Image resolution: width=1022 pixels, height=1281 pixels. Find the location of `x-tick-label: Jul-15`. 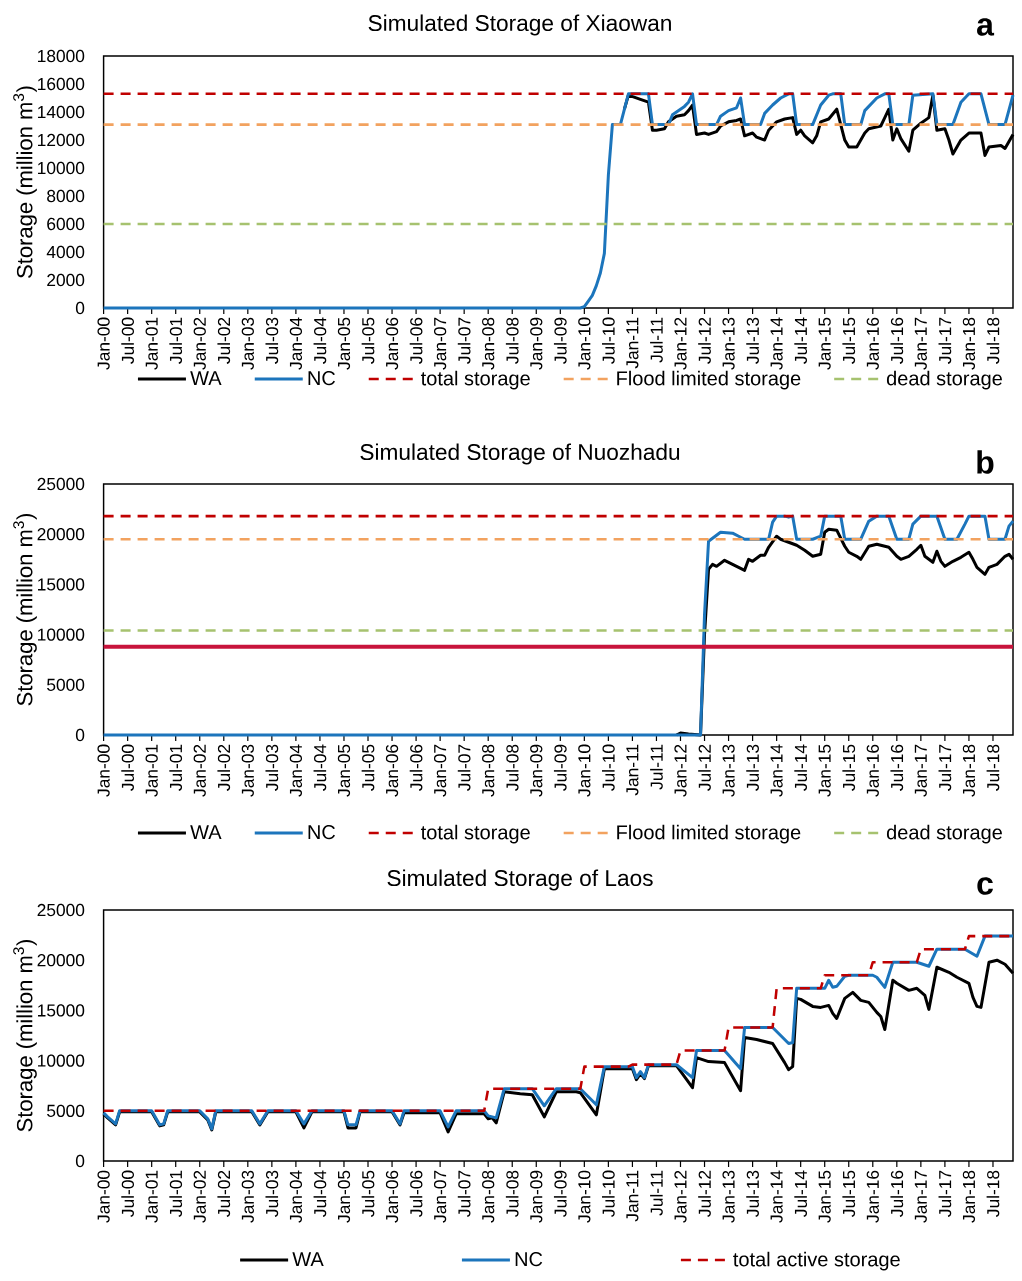

x-tick-label: Jul-15 is located at coordinates (849, 767).